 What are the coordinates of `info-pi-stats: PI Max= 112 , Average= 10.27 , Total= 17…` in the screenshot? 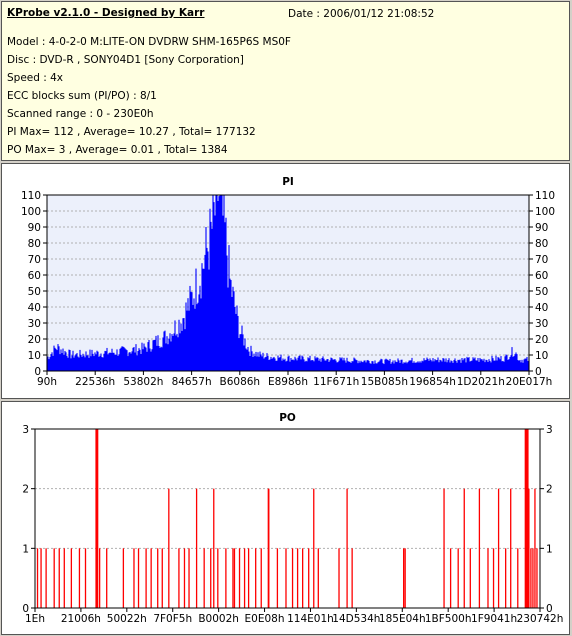 It's located at (131, 132).